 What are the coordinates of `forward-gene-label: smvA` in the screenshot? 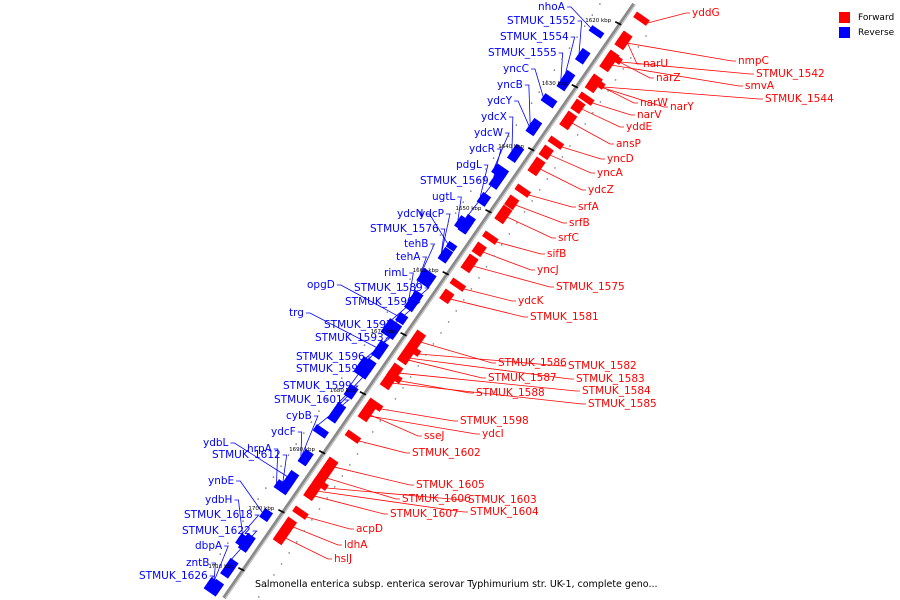 It's located at (760, 86).